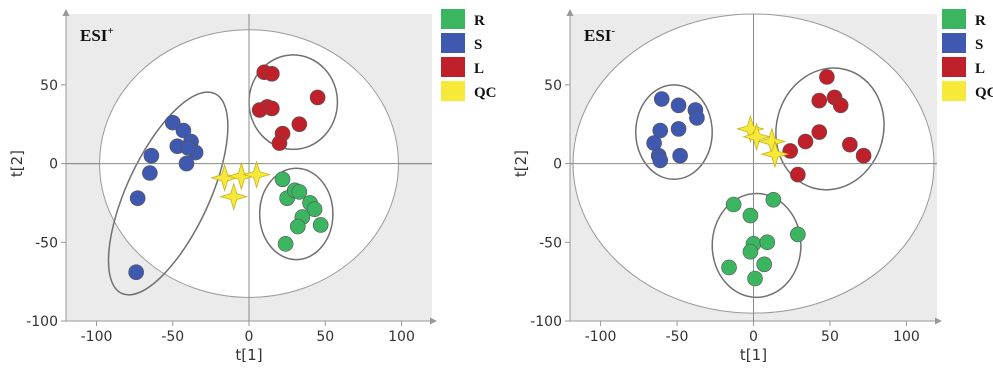 Image resolution: width=993 pixels, height=371 pixels. I want to click on panel-label: ESI+, so click(97, 35).